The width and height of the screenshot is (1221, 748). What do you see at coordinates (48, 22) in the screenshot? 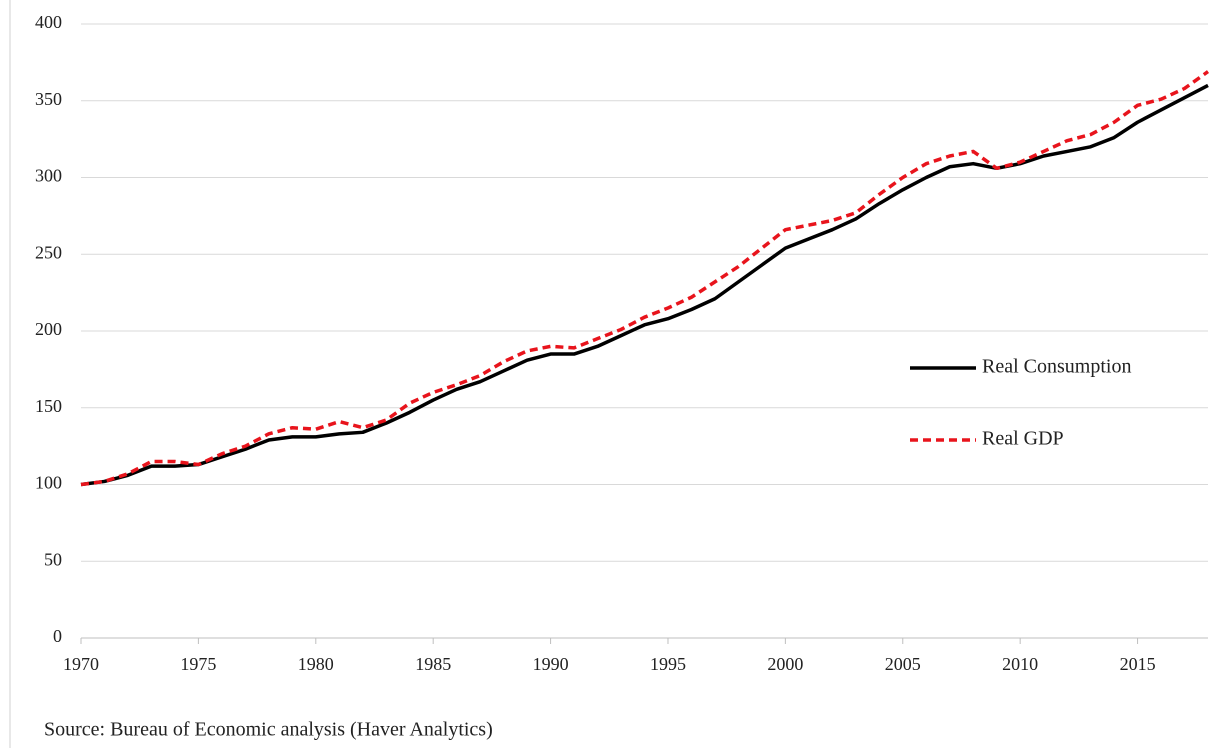
I see `y-tick-label: 400` at bounding box center [48, 22].